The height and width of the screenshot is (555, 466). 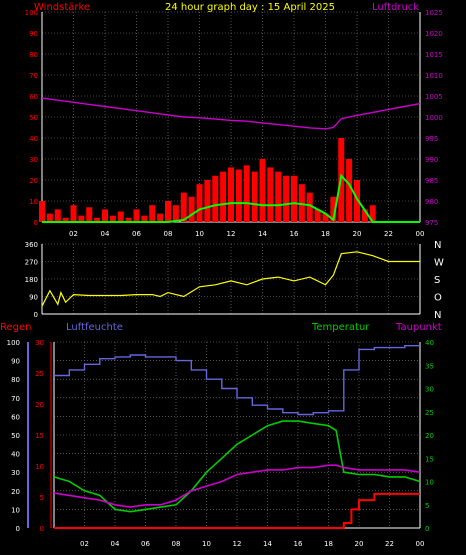 What do you see at coordinates (267, 544) in the screenshot?
I see `x-tick-label: 14` at bounding box center [267, 544].